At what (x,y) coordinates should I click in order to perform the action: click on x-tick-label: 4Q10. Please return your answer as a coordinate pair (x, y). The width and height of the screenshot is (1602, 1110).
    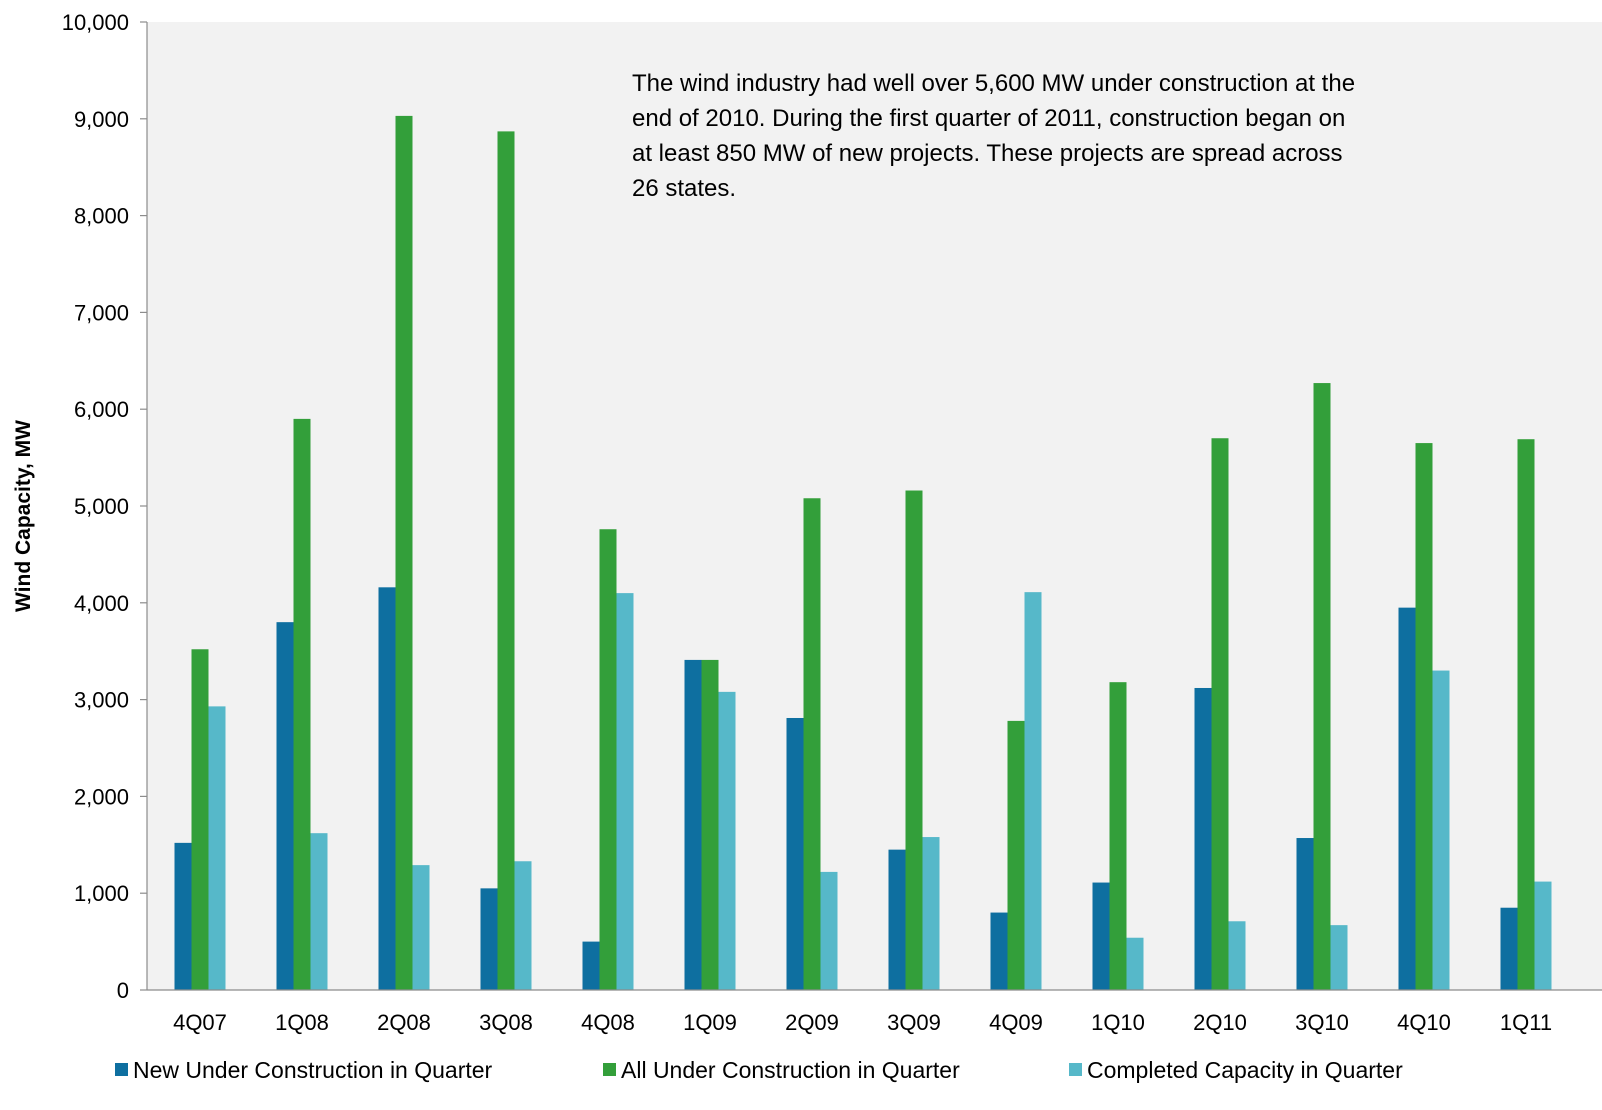
    Looking at the image, I should click on (1424, 1022).